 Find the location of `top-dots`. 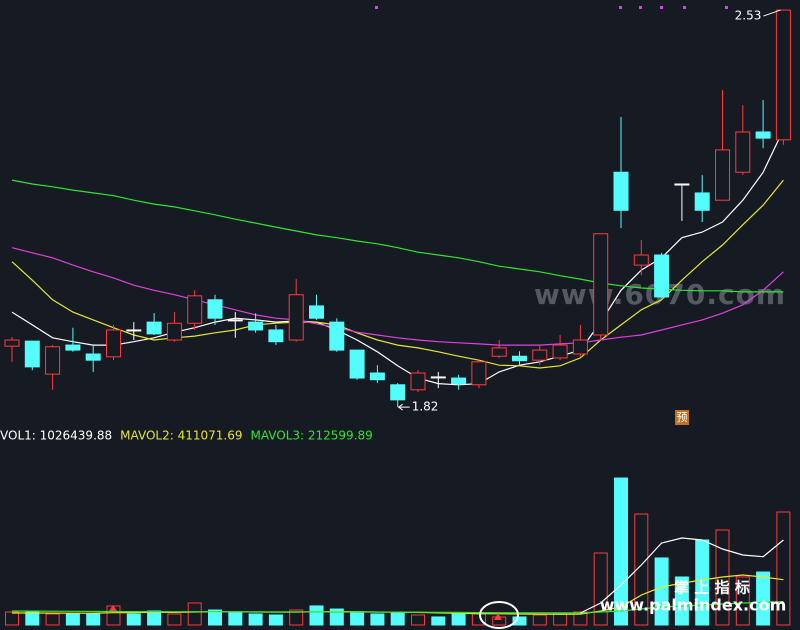

top-dots is located at coordinates (551, 7).